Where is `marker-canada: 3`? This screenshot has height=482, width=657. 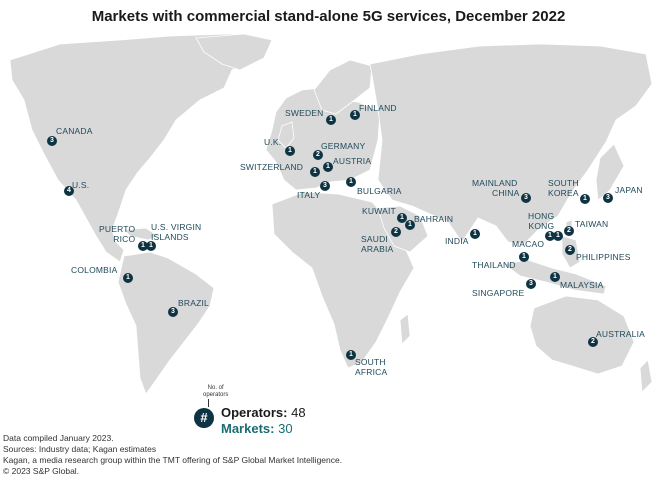
marker-canada: 3 is located at coordinates (52, 141).